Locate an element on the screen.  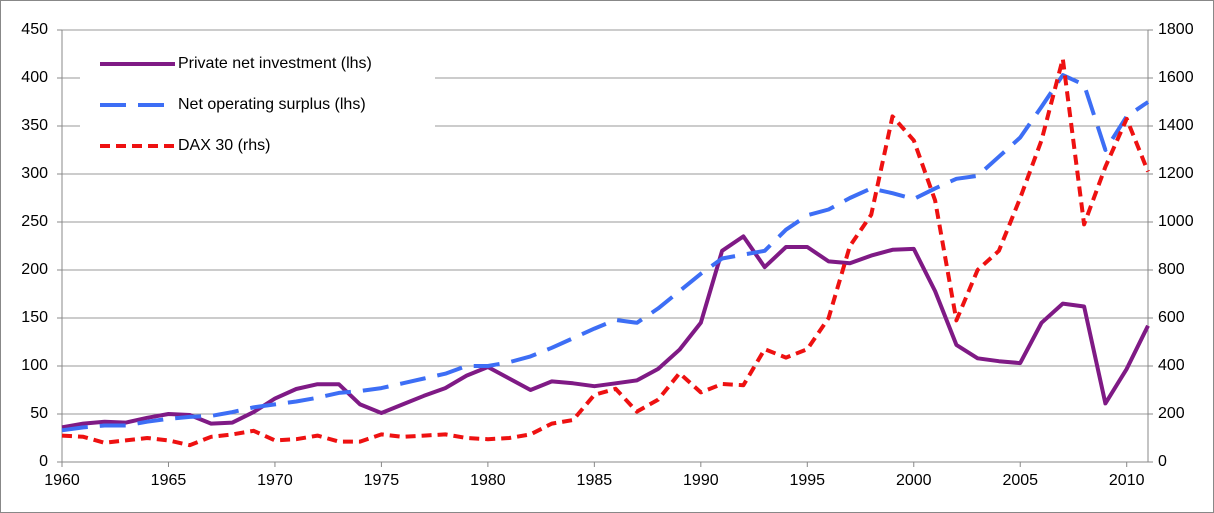
y-tick-label: 400 is located at coordinates (34, 77).